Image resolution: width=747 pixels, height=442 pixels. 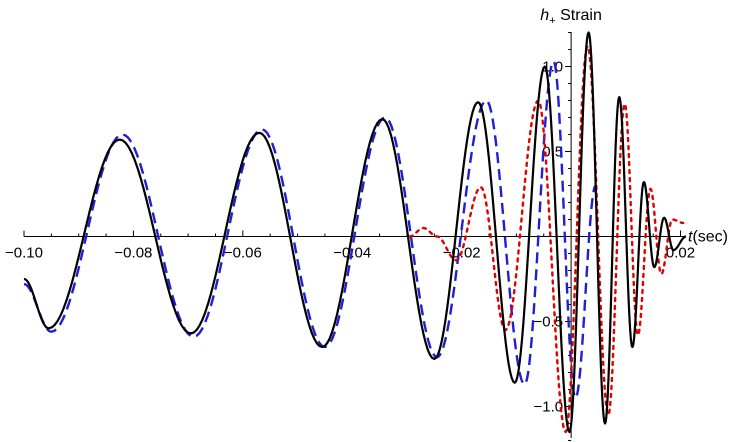 What do you see at coordinates (552, 21) in the screenshot?
I see `y-axis-title-subscript: +` at bounding box center [552, 21].